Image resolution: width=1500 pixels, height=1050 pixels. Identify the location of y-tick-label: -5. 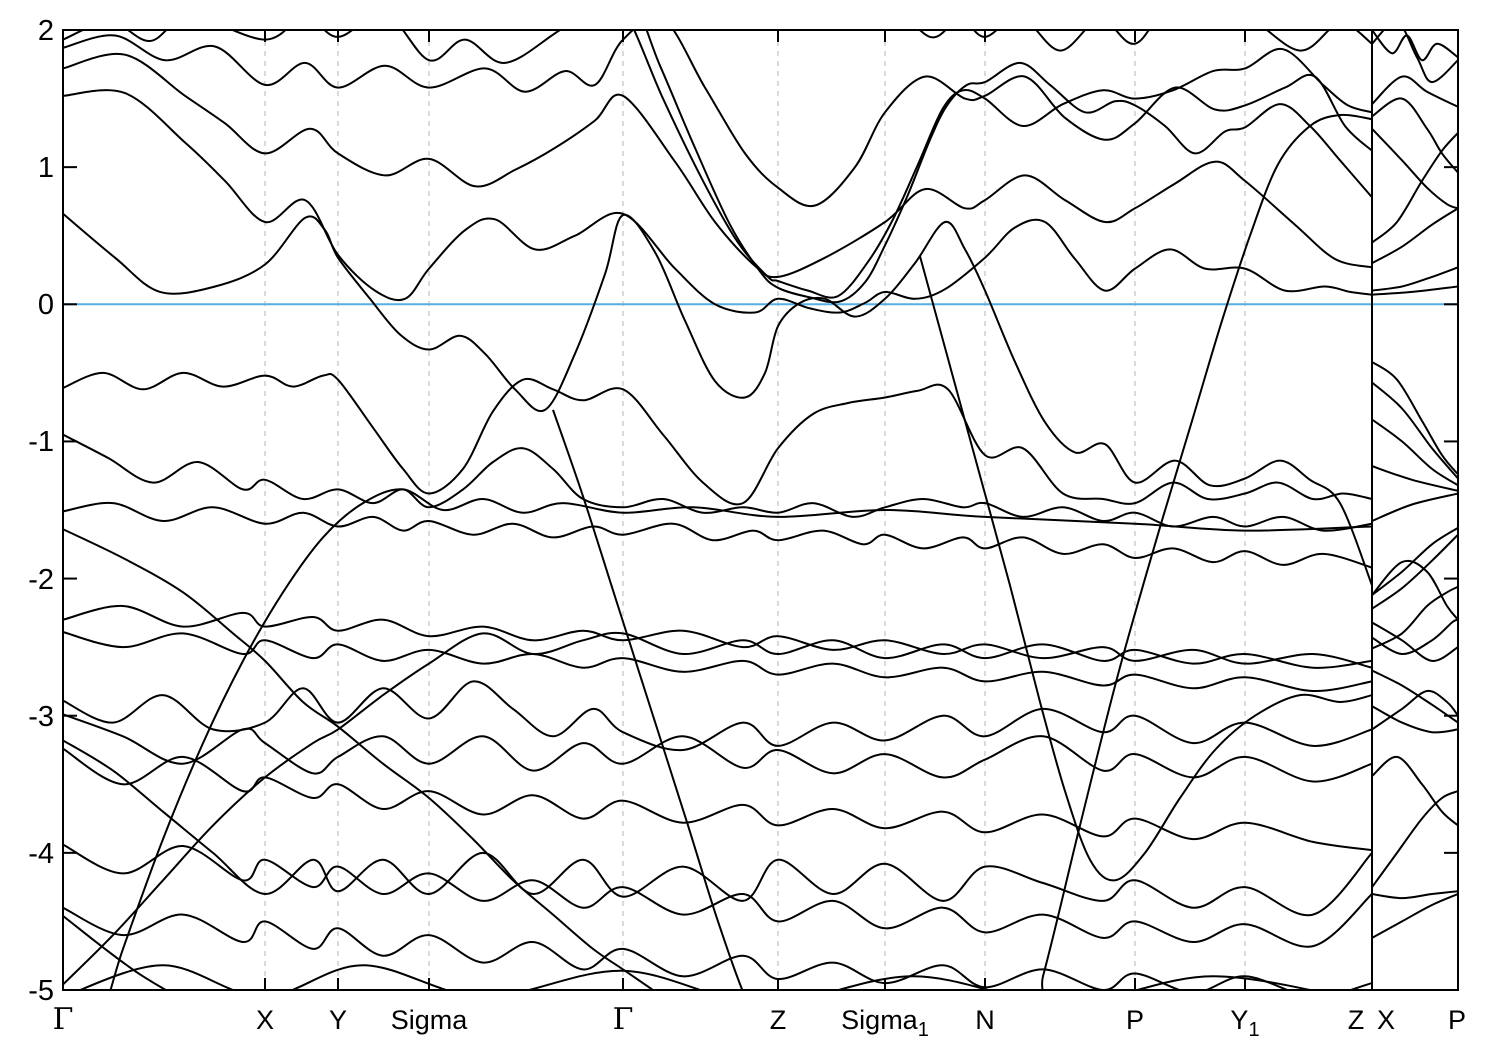
(41, 991).